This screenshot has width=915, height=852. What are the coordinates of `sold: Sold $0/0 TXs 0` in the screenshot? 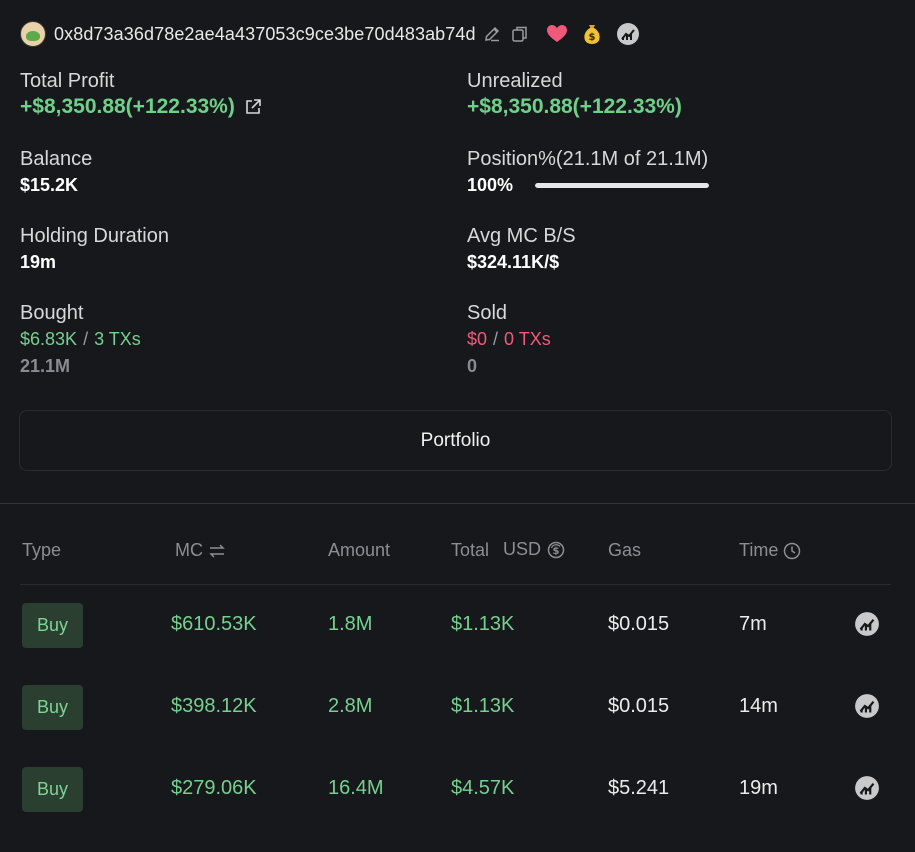 It's located at (509, 339).